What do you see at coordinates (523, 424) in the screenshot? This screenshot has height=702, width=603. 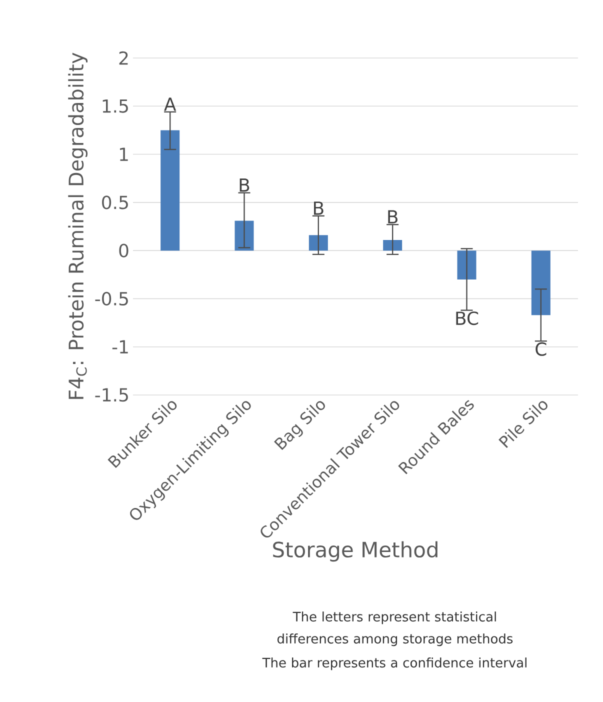 I see `x-tick-label: Pile Silo` at bounding box center [523, 424].